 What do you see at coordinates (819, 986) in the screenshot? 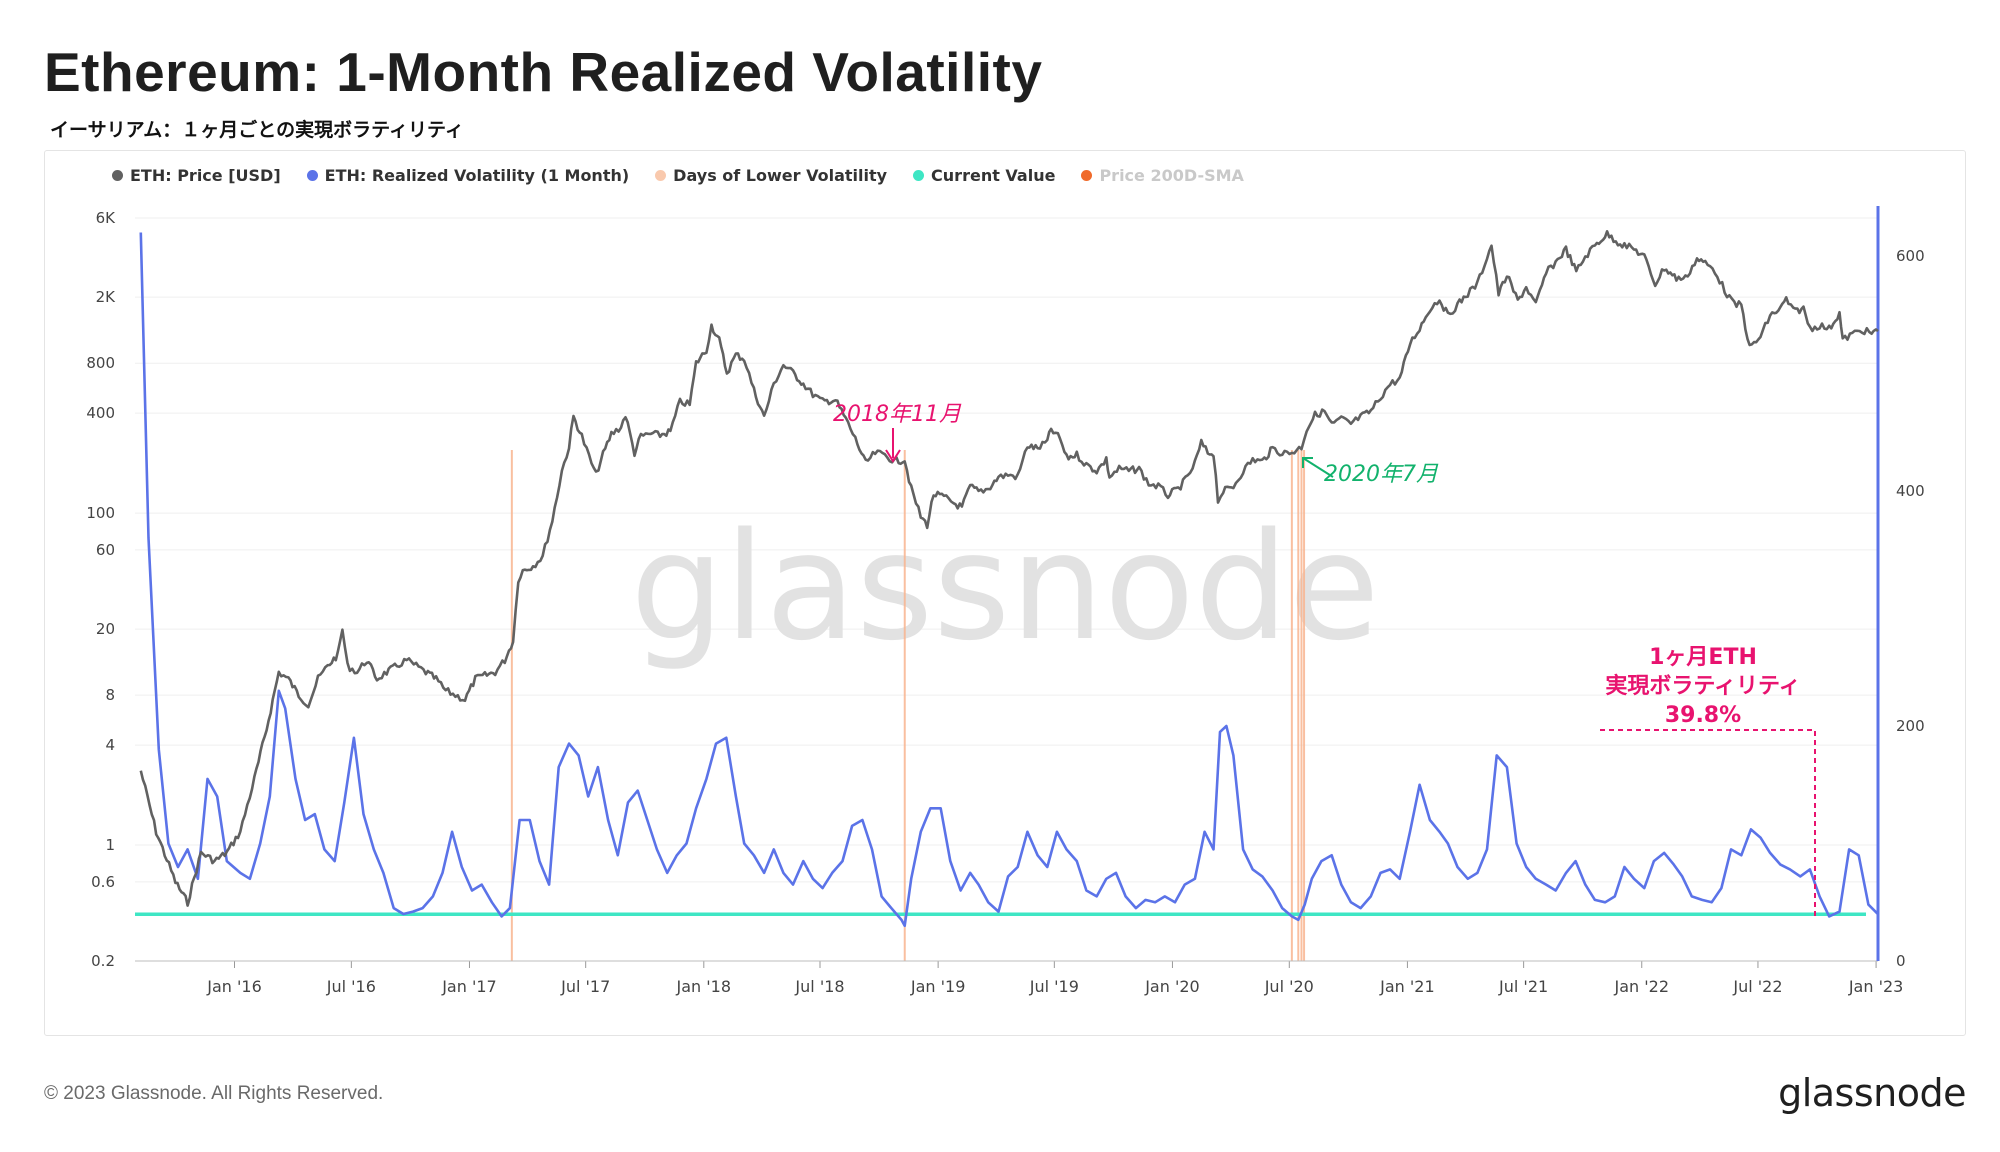
I see `x-tick-label: Jul '18` at bounding box center [819, 986].